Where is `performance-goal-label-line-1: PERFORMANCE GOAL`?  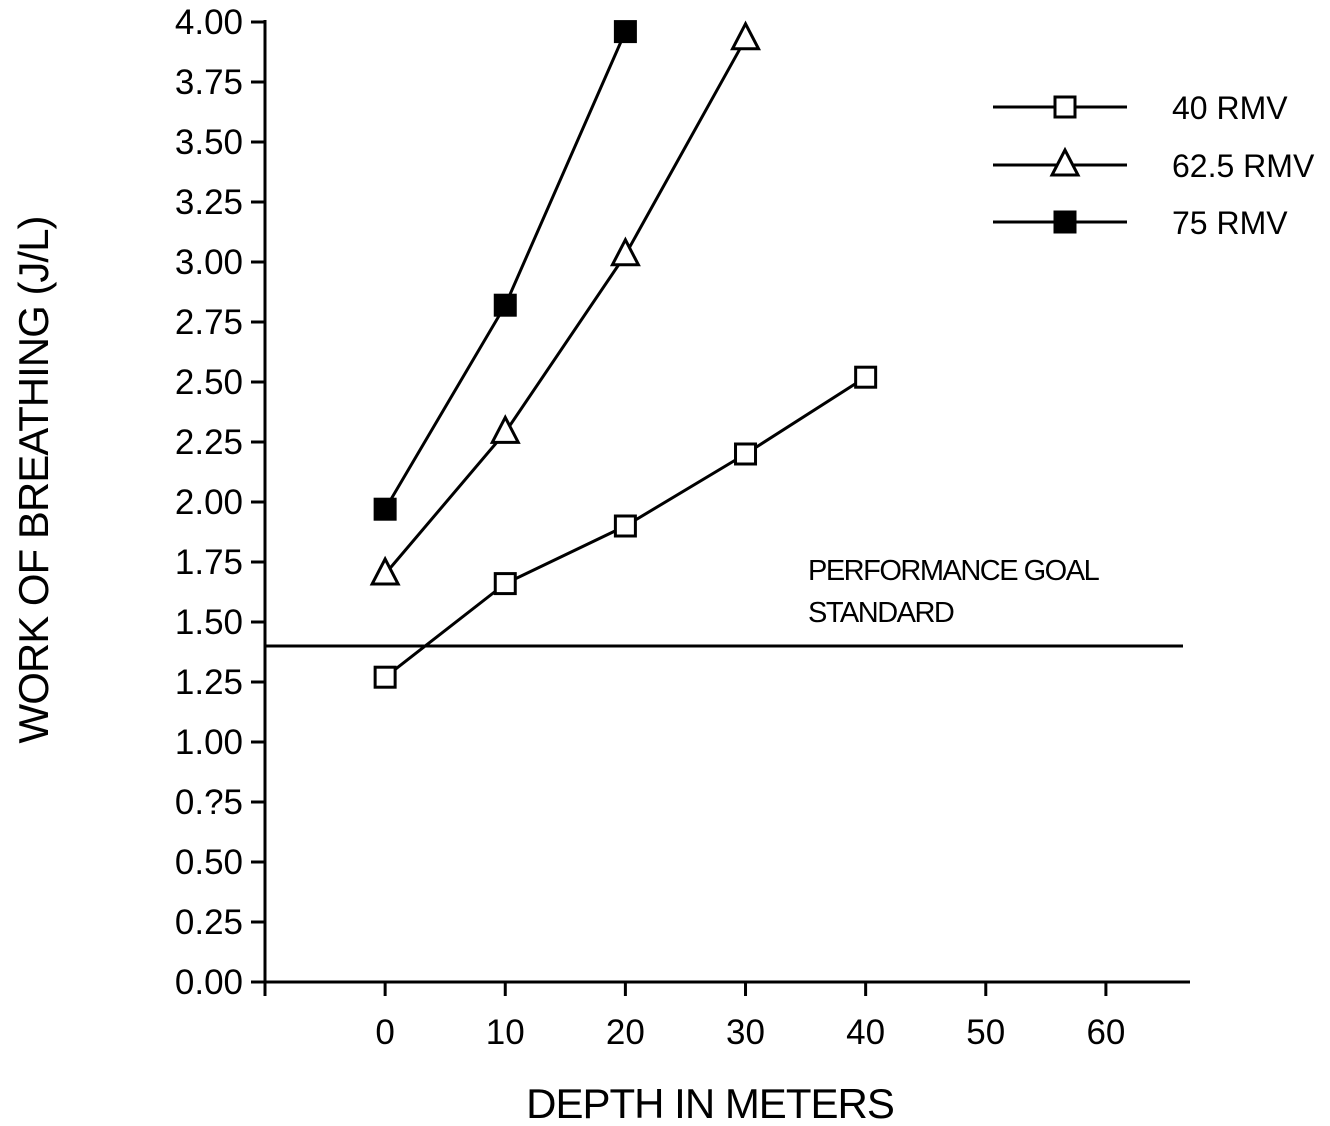
performance-goal-label-line-1: PERFORMANCE GOAL is located at coordinates (954, 571).